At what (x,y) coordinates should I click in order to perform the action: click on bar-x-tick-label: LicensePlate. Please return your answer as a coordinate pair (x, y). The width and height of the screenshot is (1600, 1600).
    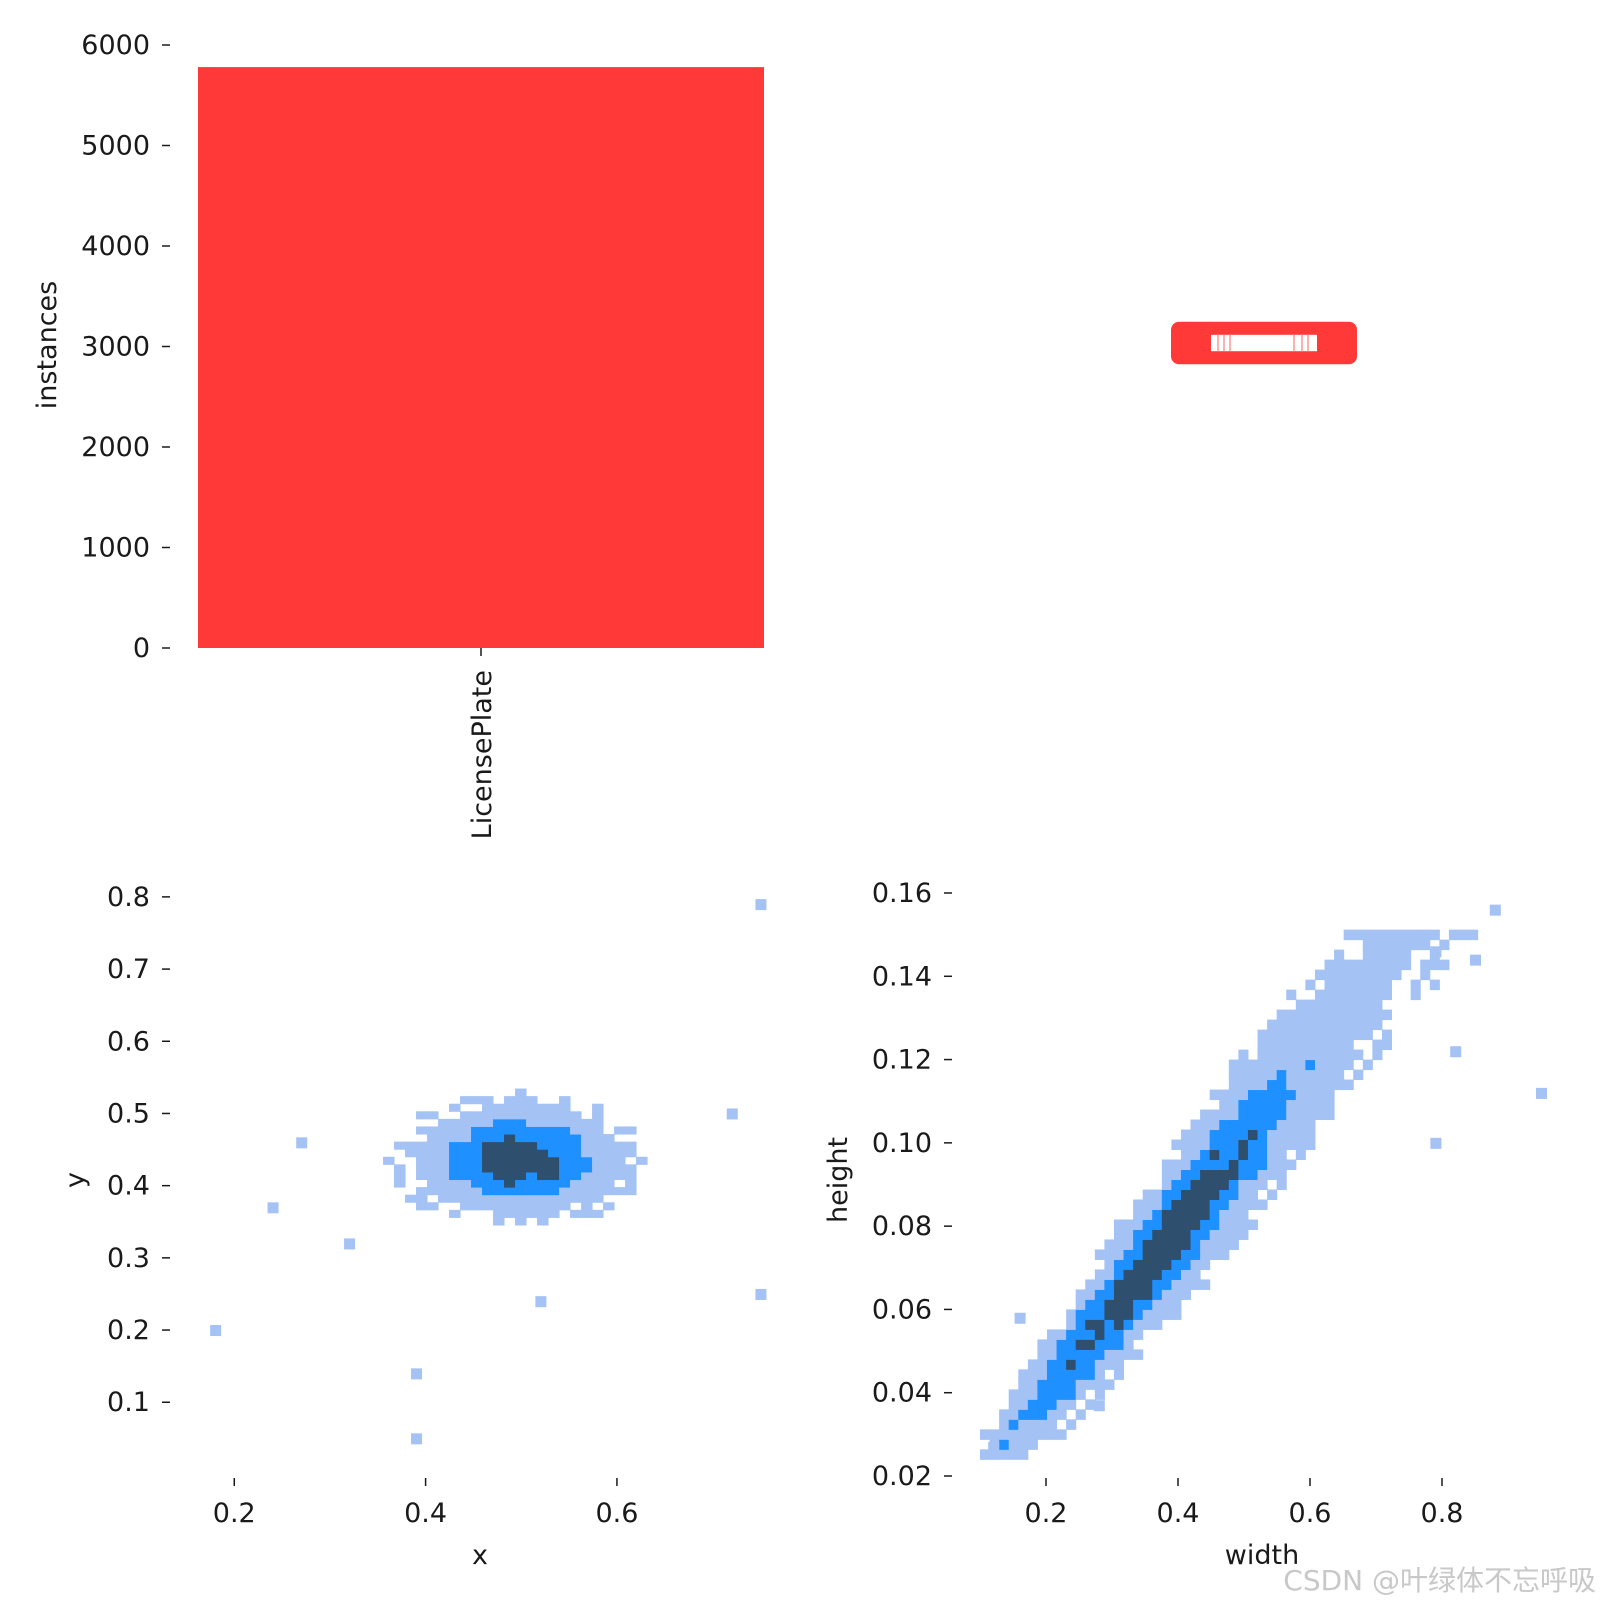
    Looking at the image, I should click on (482, 754).